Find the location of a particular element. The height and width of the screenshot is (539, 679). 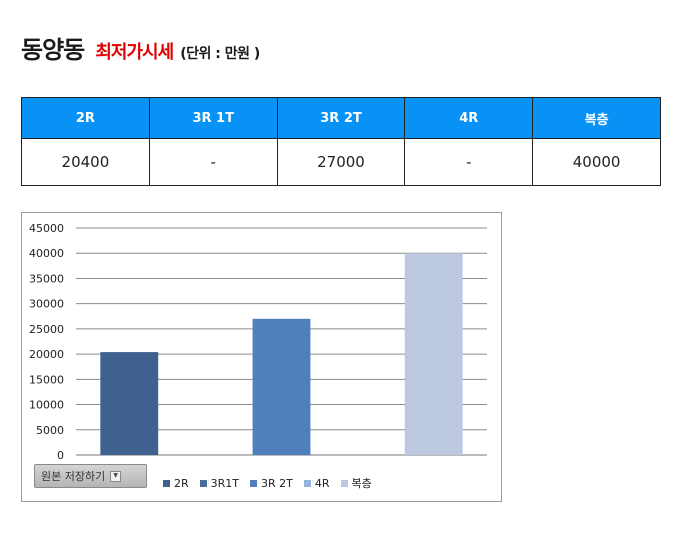

table-header-row: 2R 3R 1T 3R 2T 4R 복층 is located at coordinates (341, 118).